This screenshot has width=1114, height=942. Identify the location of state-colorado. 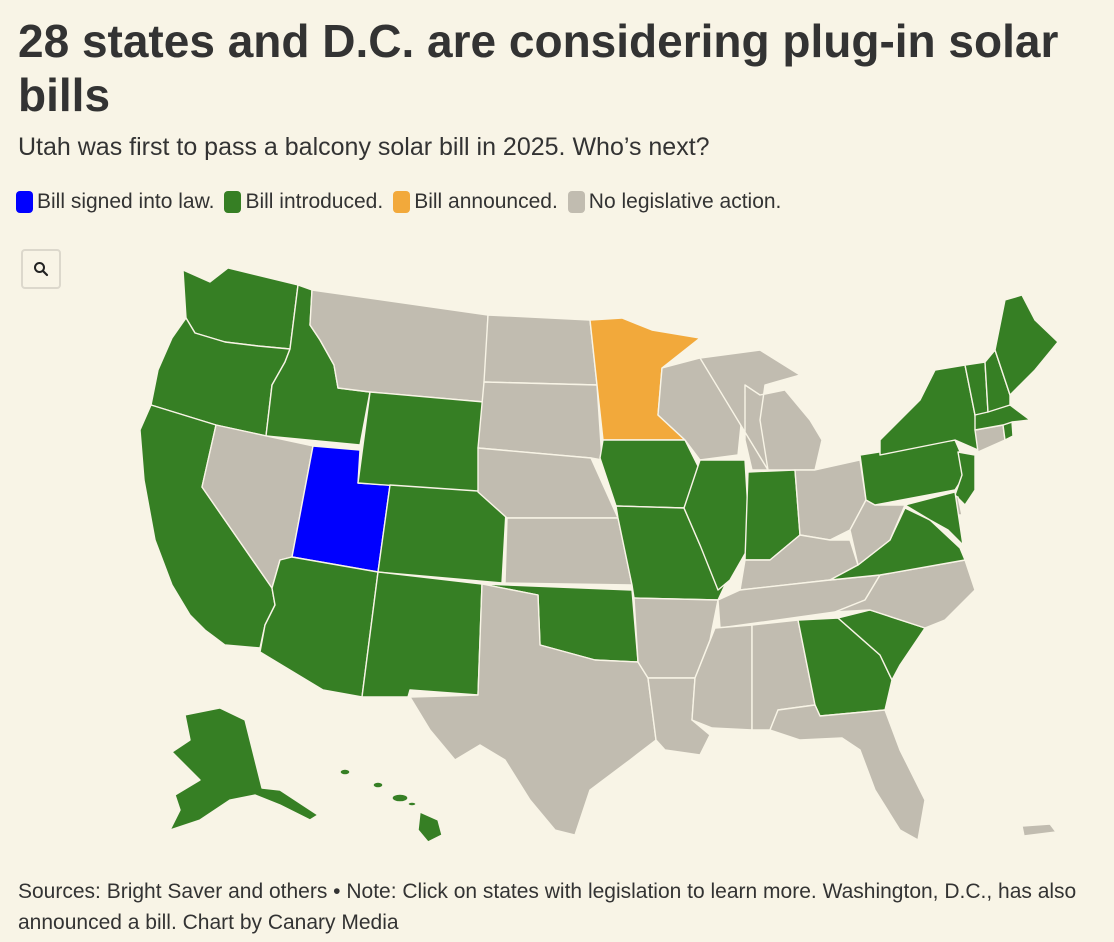
(442, 534).